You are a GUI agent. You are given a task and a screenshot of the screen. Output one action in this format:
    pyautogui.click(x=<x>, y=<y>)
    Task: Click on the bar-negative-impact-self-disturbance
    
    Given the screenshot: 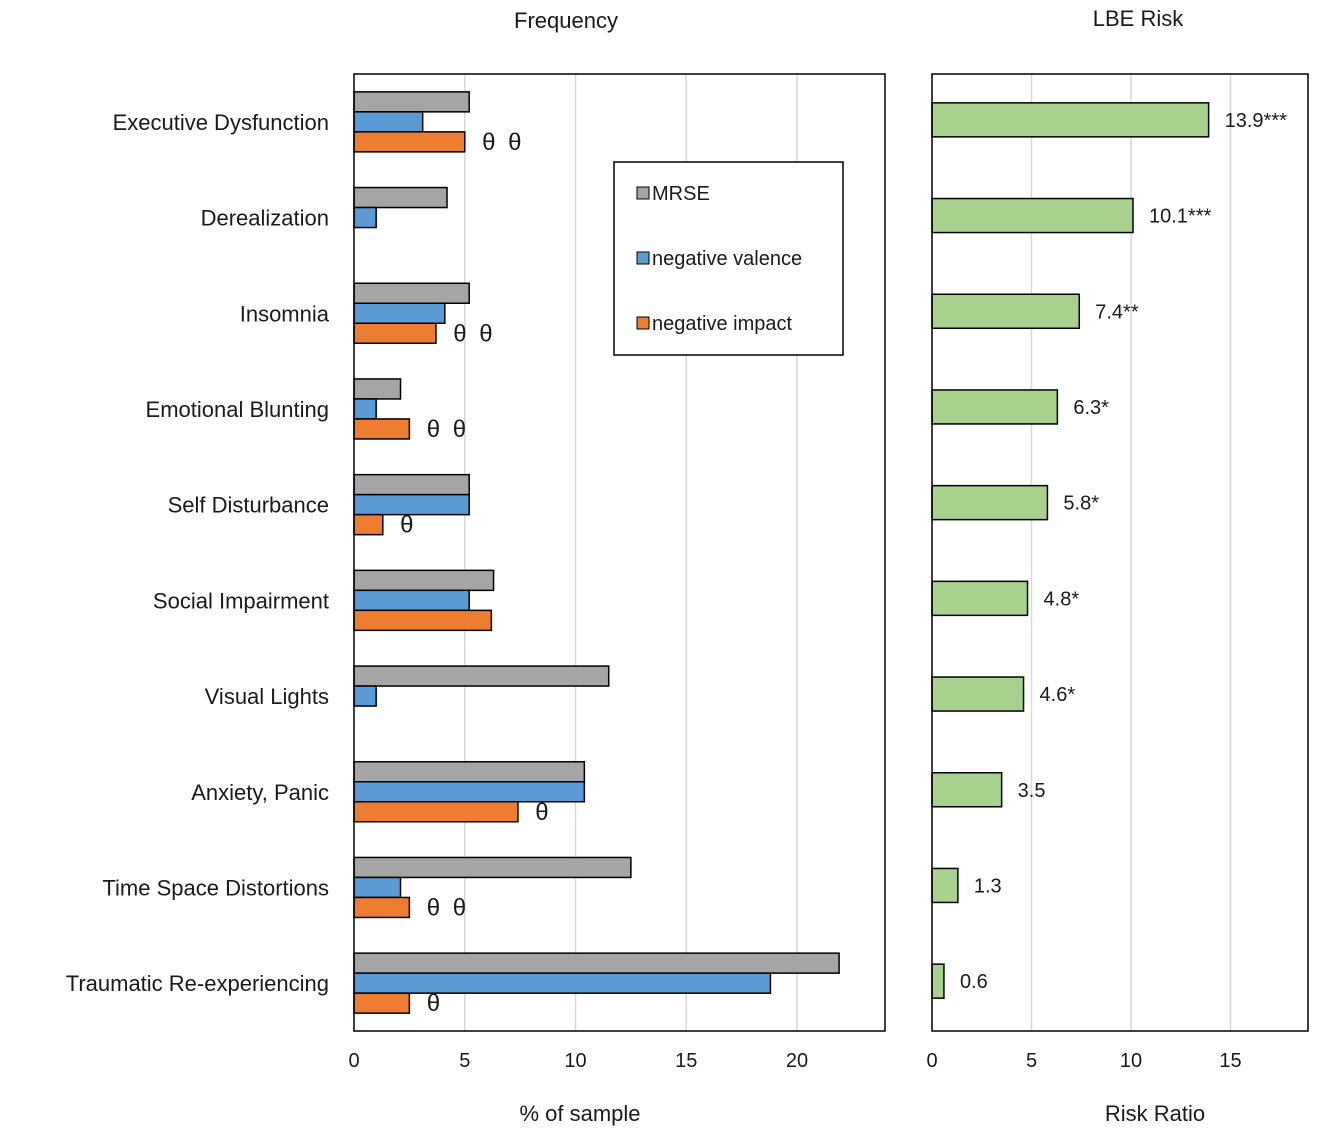 What is the action you would take?
    pyautogui.click(x=368, y=525)
    